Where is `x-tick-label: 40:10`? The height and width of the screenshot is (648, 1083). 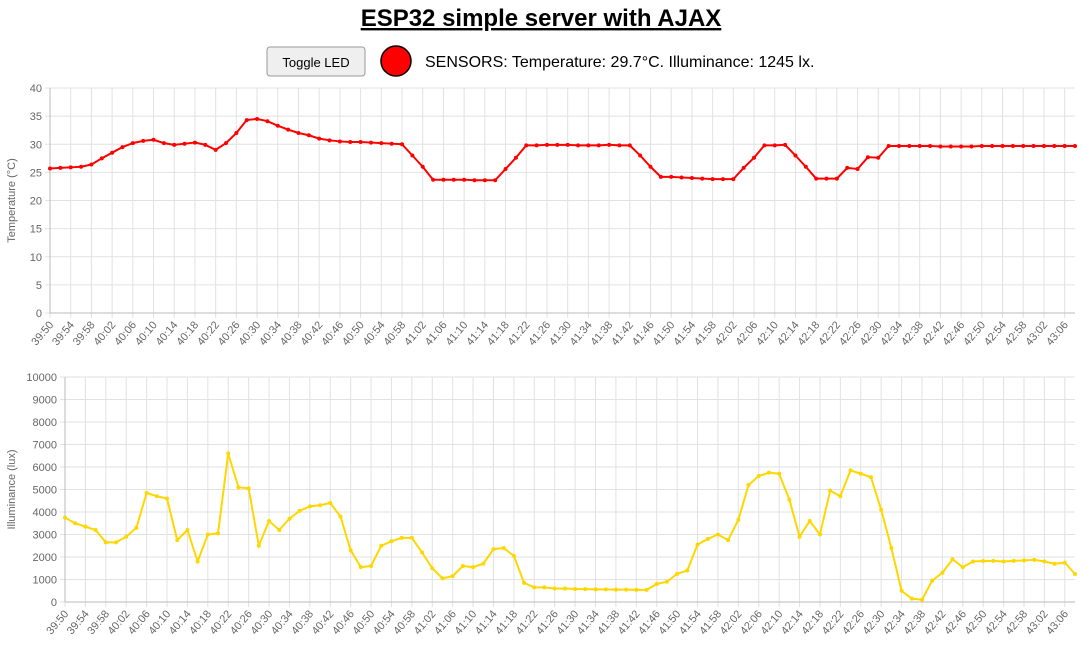
x-tick-label: 40:10 is located at coordinates (146, 333).